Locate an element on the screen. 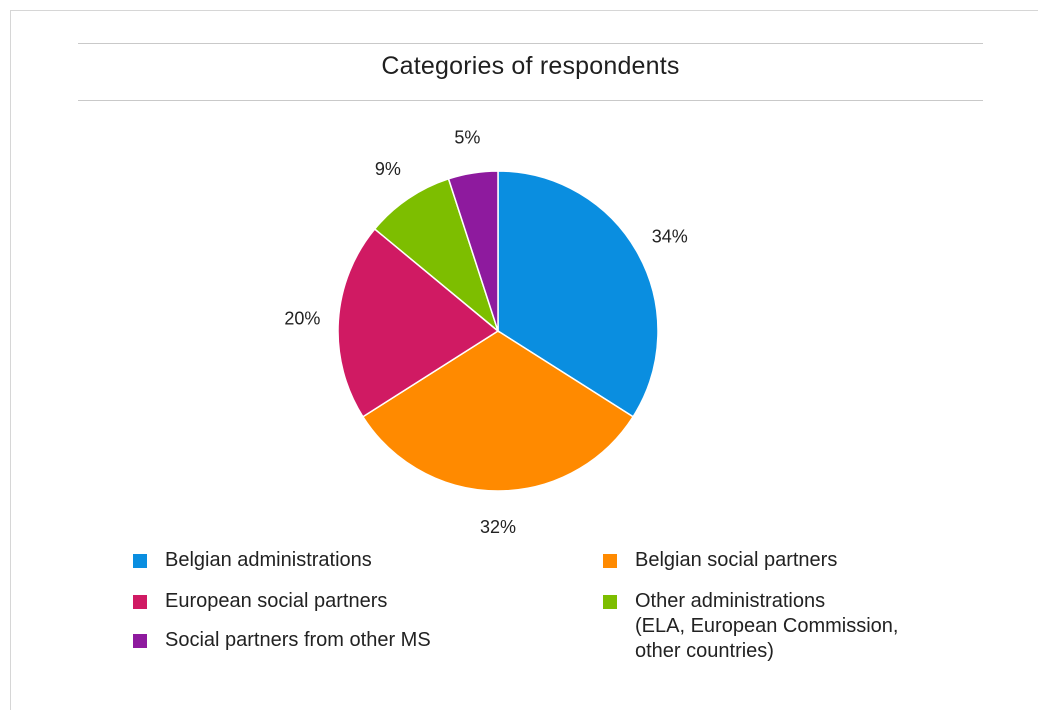  slice-percent-label: 5% is located at coordinates (467, 137).